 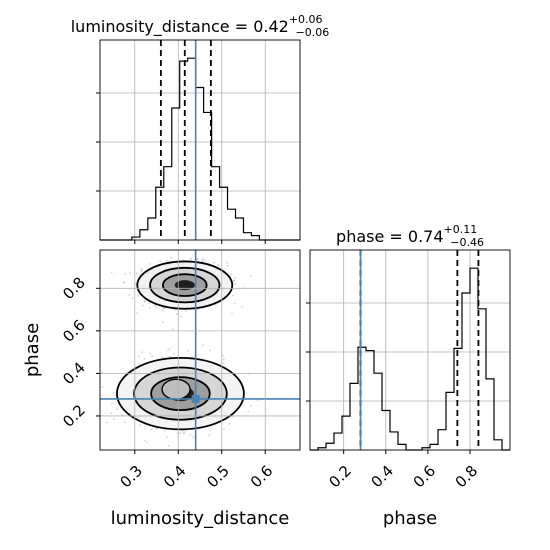 I want to click on ld-hist-frame, so click(x=200, y=140).